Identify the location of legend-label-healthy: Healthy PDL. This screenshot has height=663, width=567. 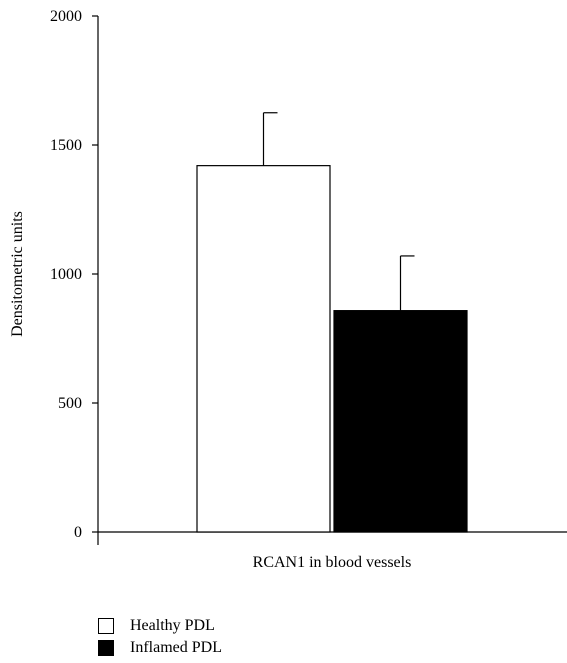
(172, 625).